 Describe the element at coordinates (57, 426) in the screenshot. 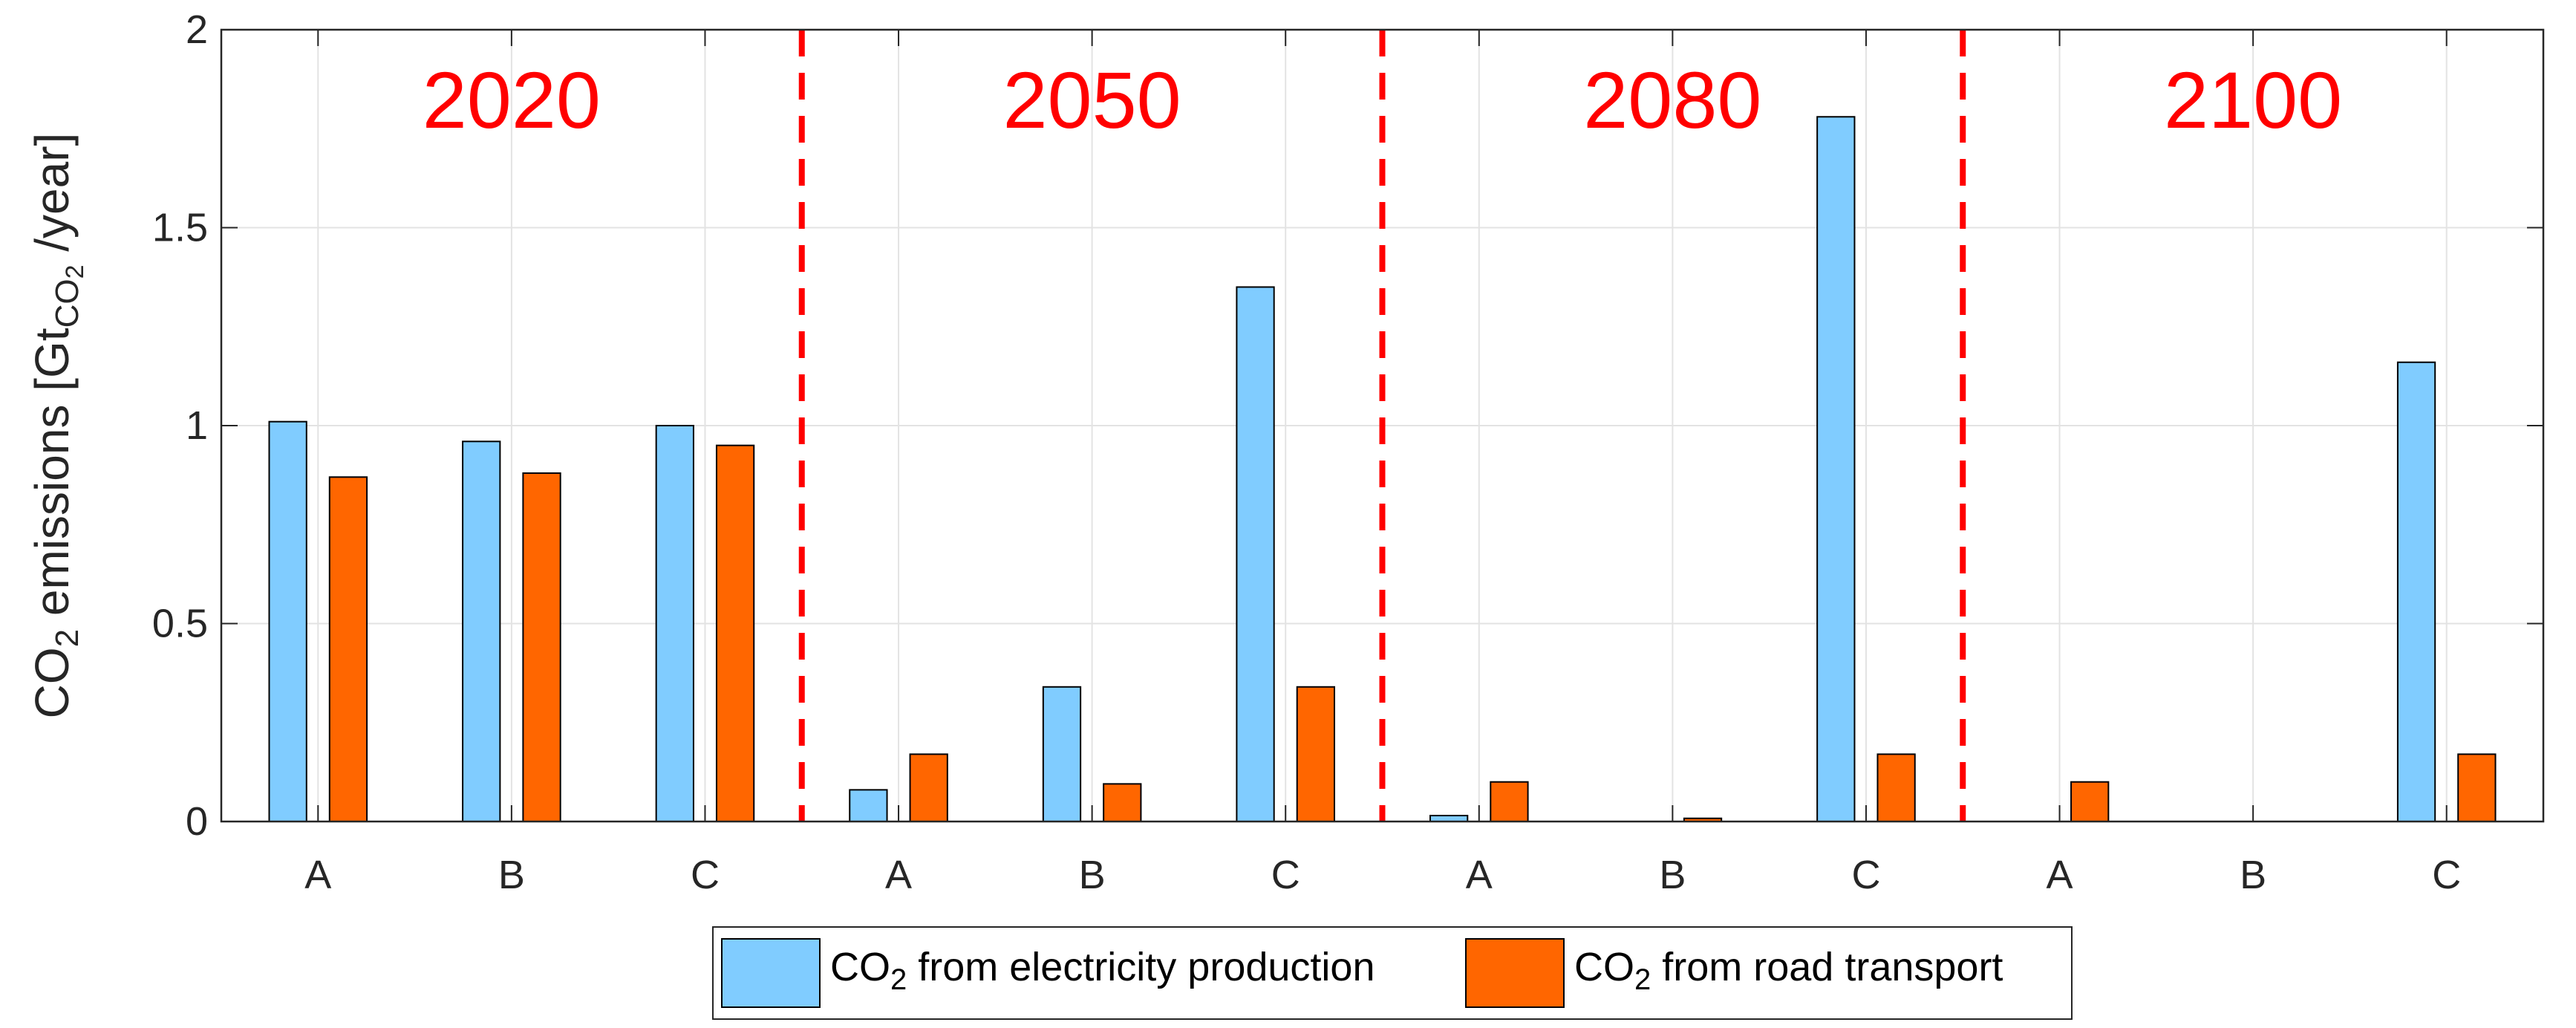

I see `y-axis-label: CO2 emissions [GtCO2 /year]` at that location.